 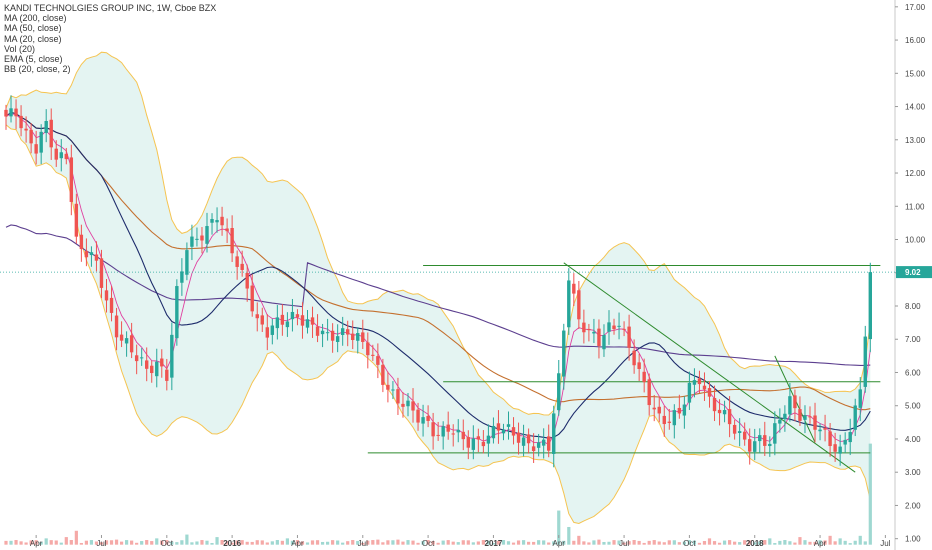 I want to click on y-tick-label: 6.00, so click(x=913, y=372).